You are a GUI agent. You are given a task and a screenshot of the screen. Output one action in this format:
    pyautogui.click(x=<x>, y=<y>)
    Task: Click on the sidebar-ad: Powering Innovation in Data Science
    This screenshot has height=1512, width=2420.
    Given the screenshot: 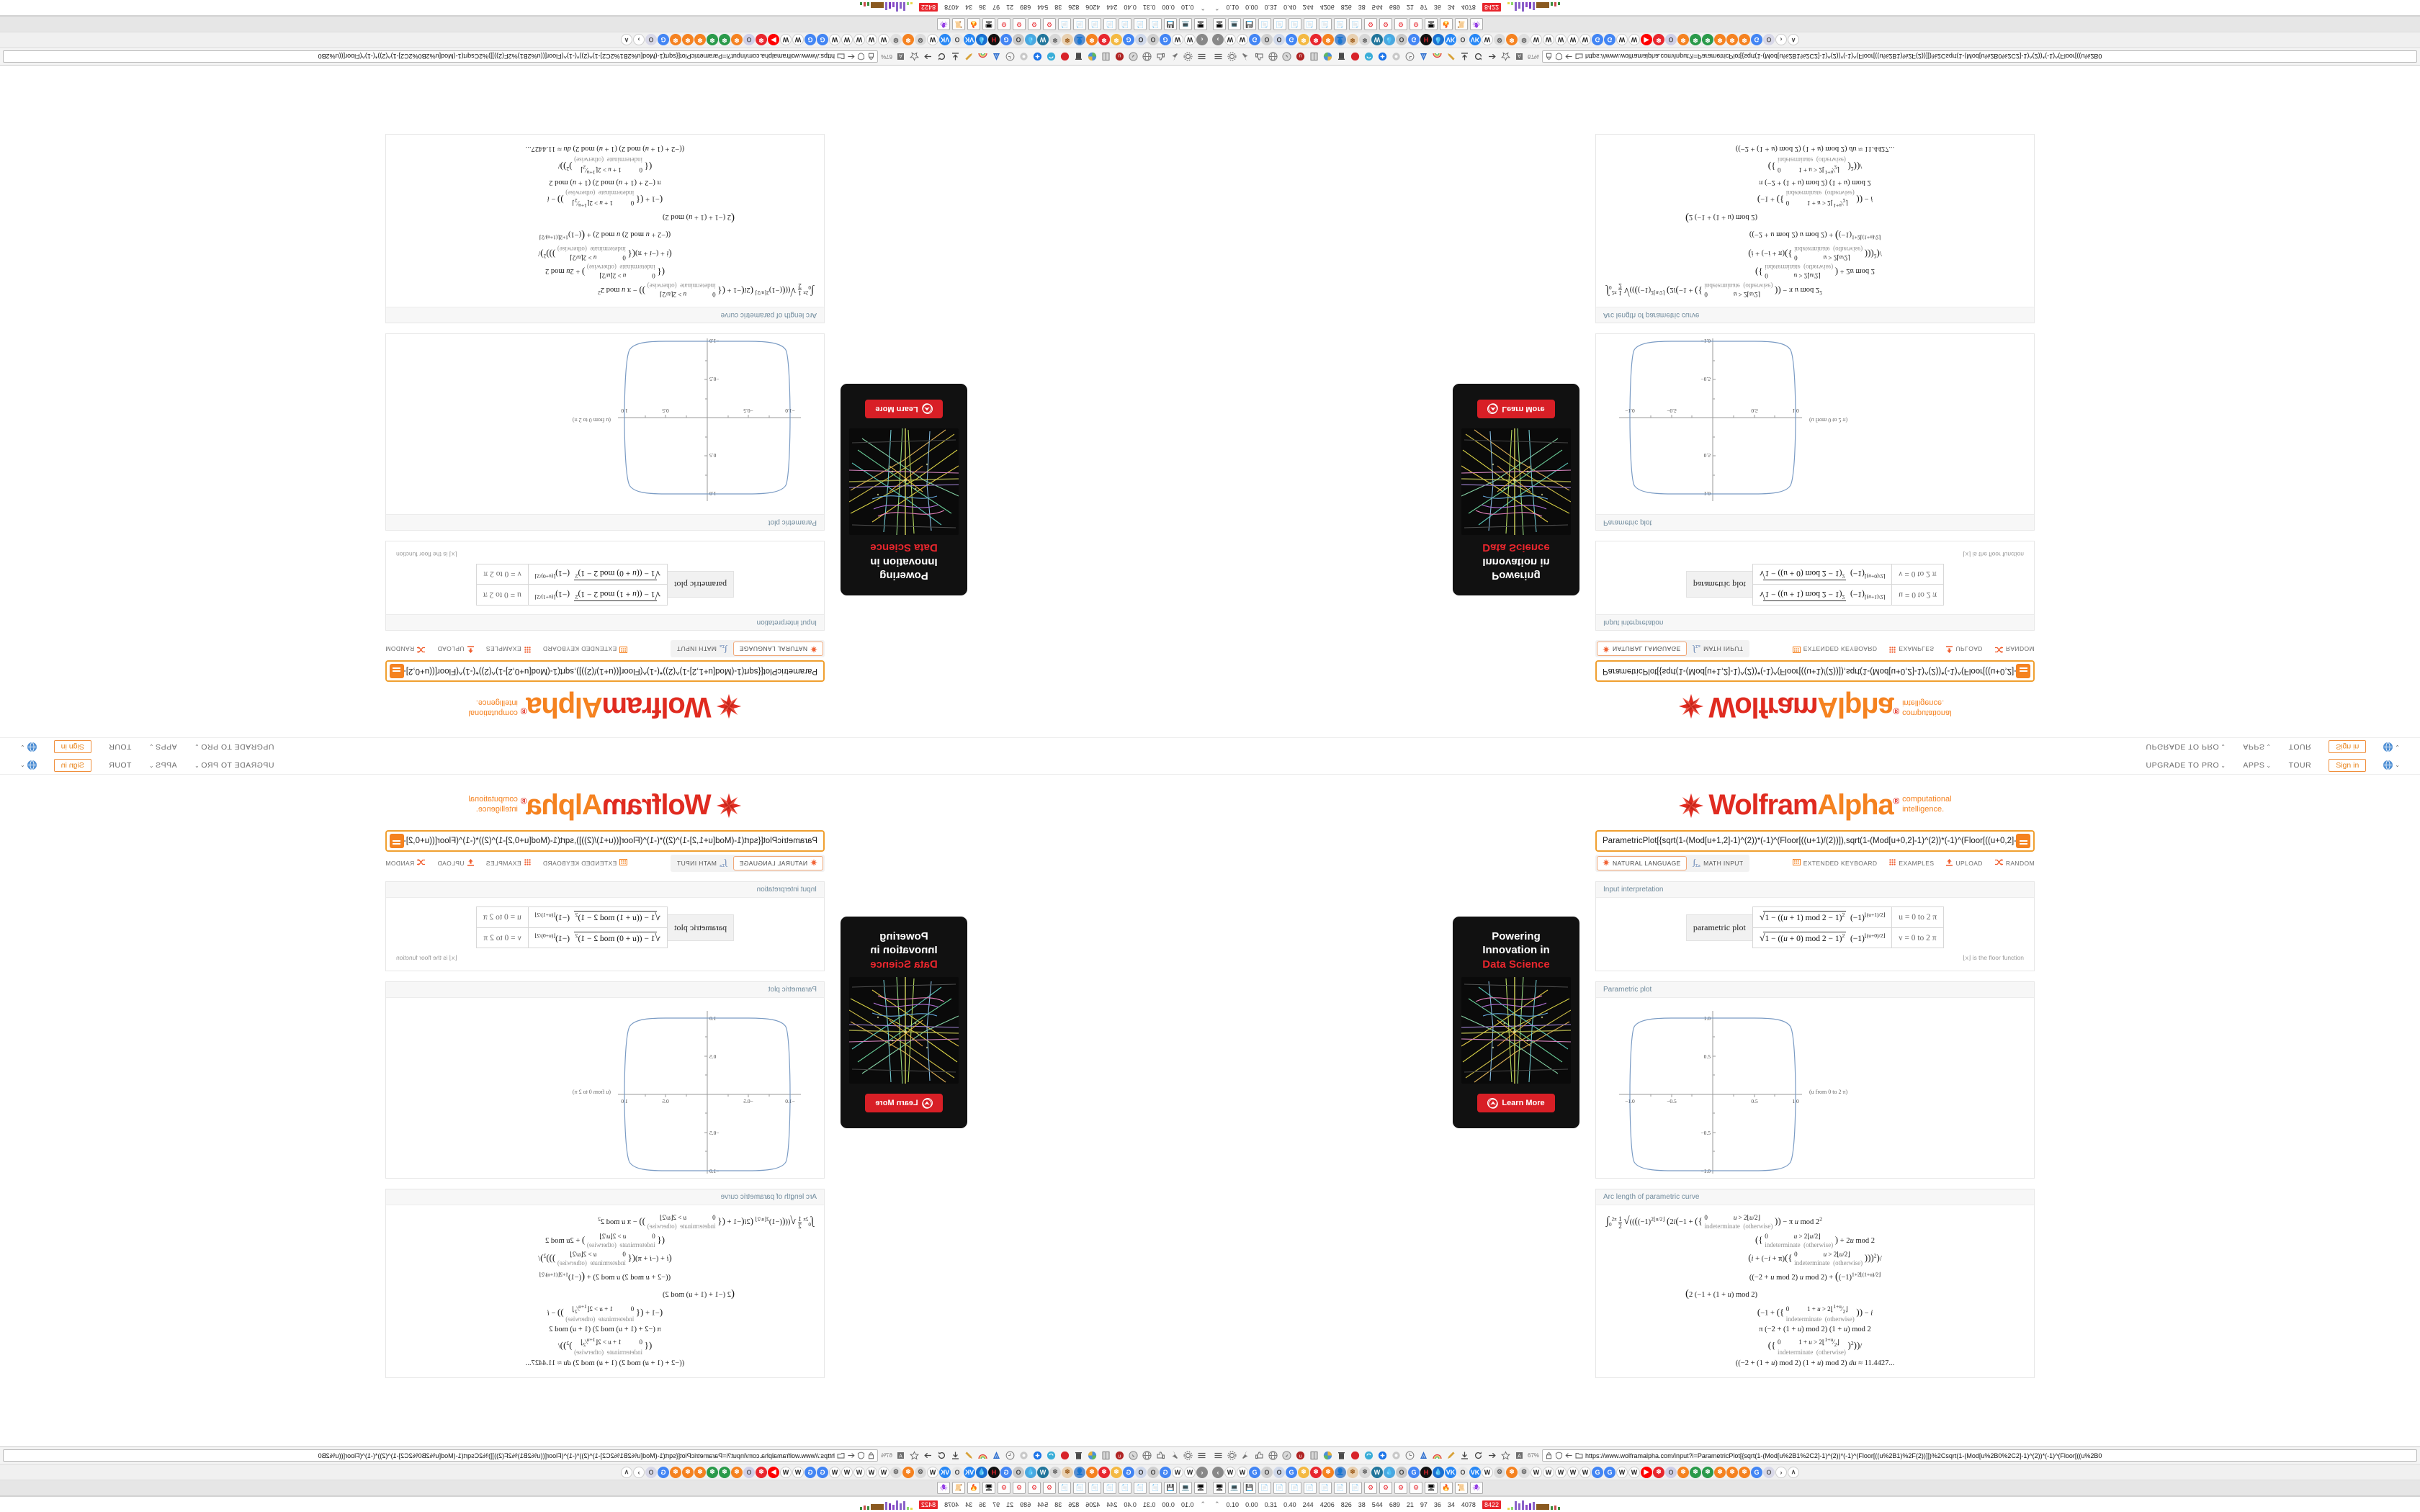 What is the action you would take?
    pyautogui.click(x=904, y=1022)
    